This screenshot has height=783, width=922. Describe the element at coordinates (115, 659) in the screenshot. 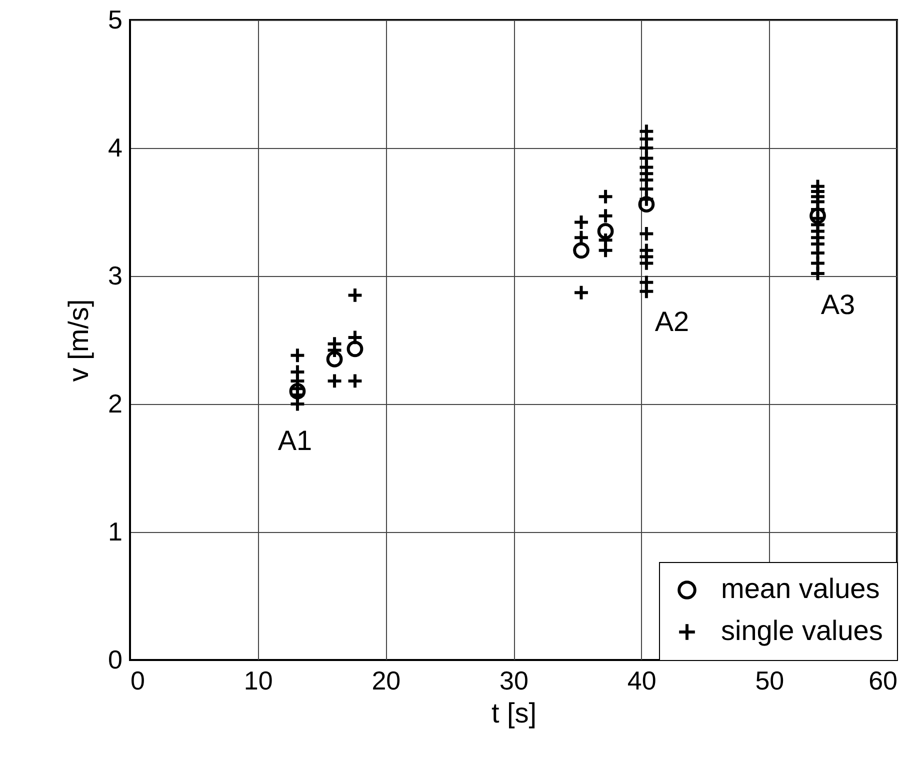

I see `y-tick-label: 0` at that location.